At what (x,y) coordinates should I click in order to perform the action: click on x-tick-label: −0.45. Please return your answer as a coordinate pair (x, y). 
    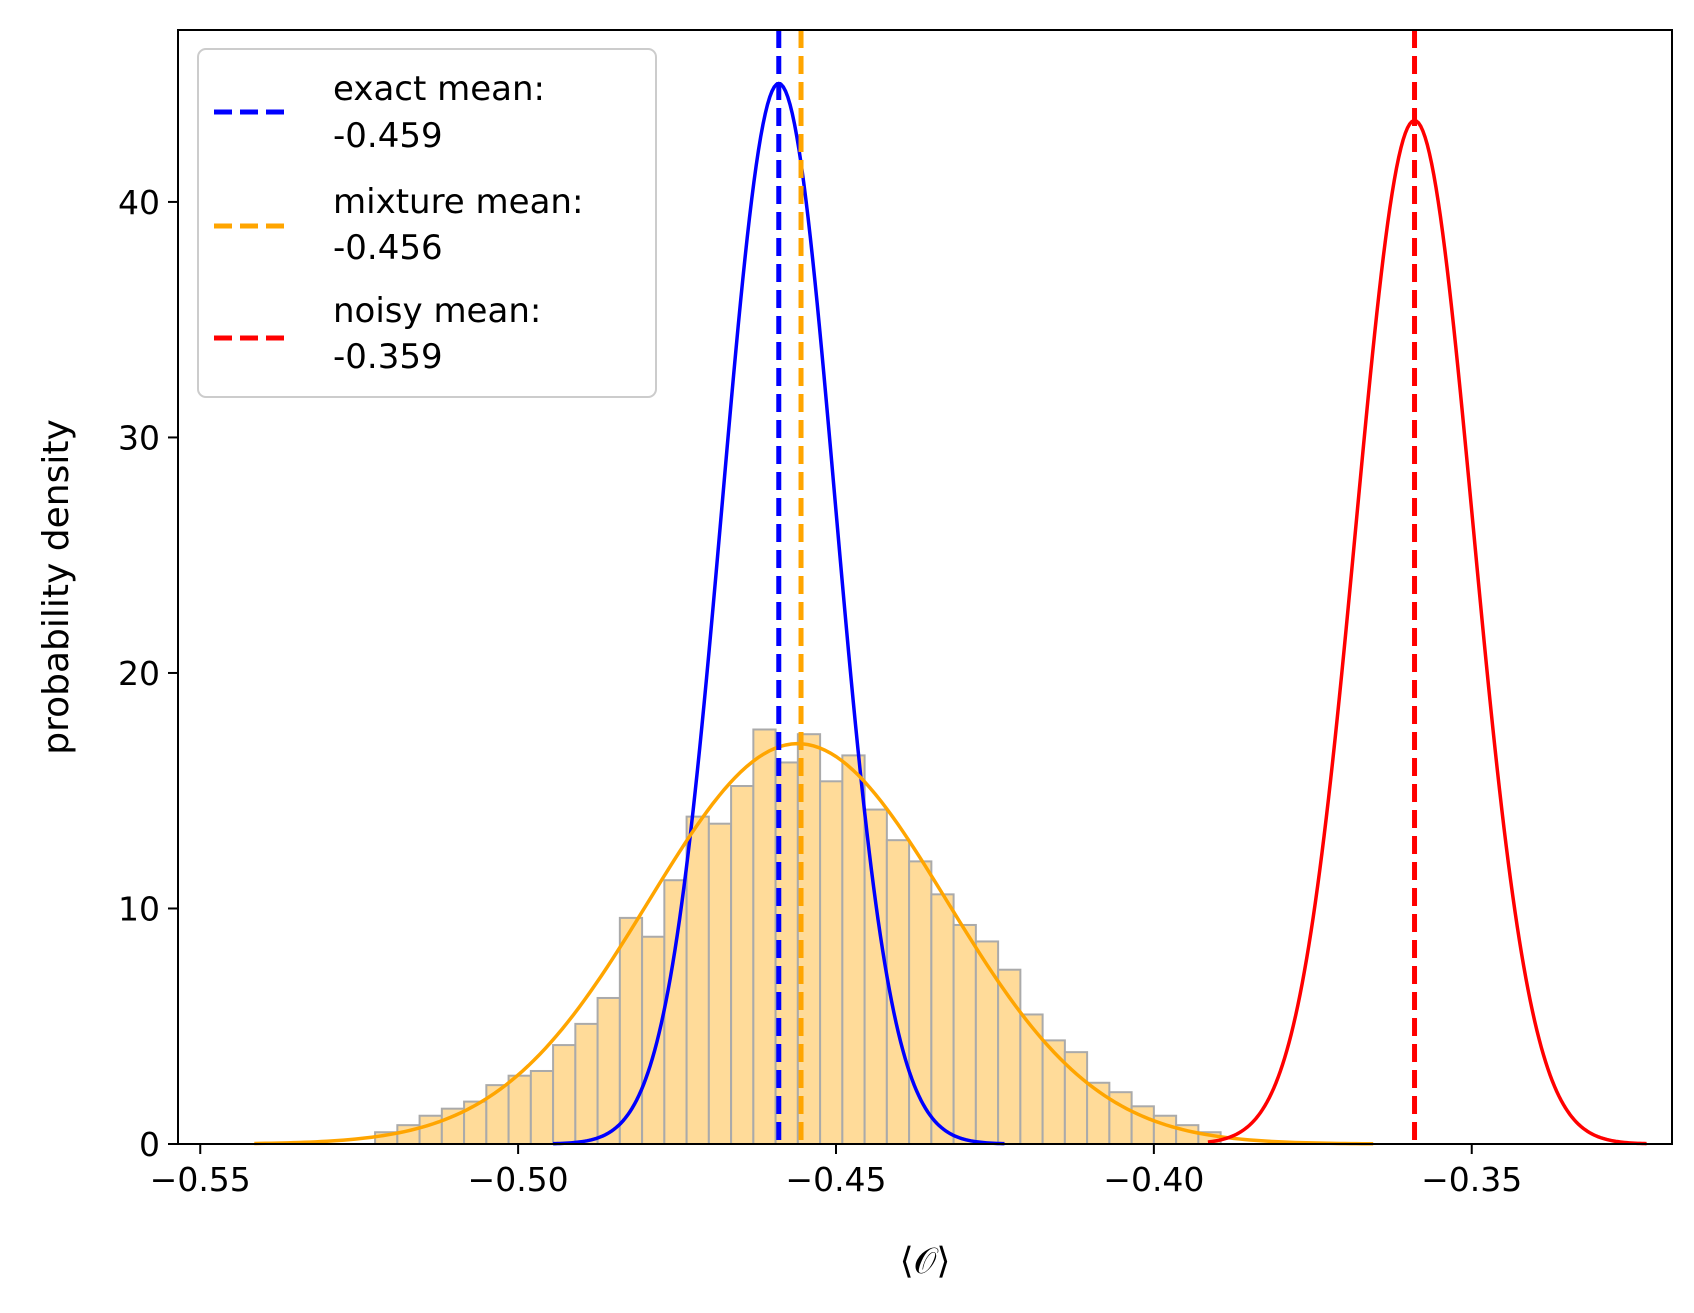
    Looking at the image, I should click on (835, 1179).